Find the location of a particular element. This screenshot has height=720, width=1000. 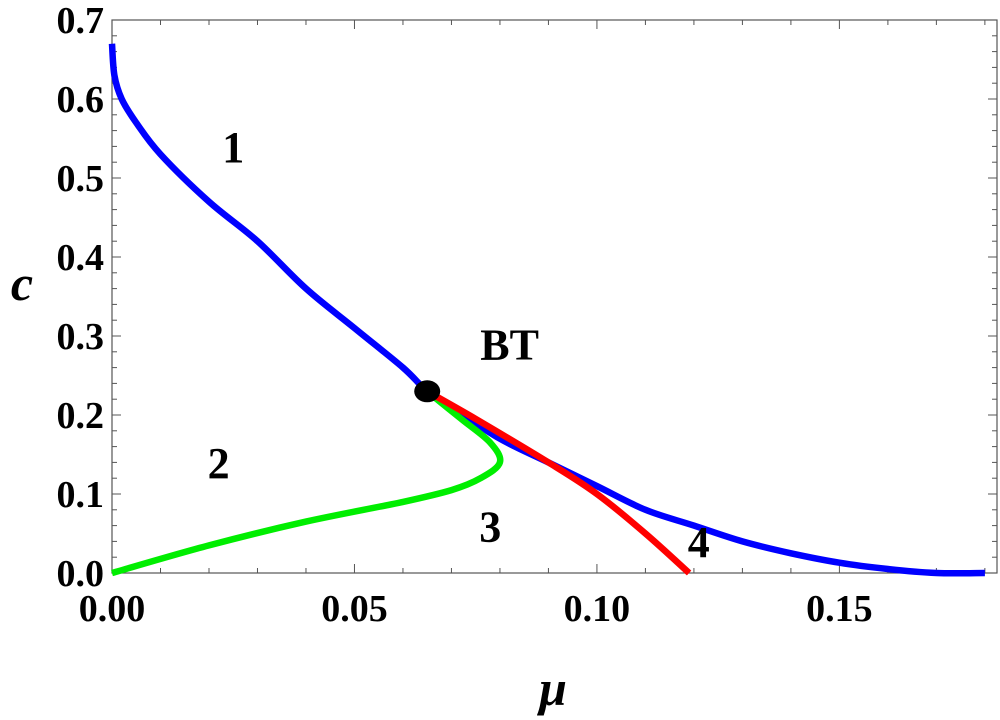

y-tick-label: 0.3 is located at coordinates (81, 337).